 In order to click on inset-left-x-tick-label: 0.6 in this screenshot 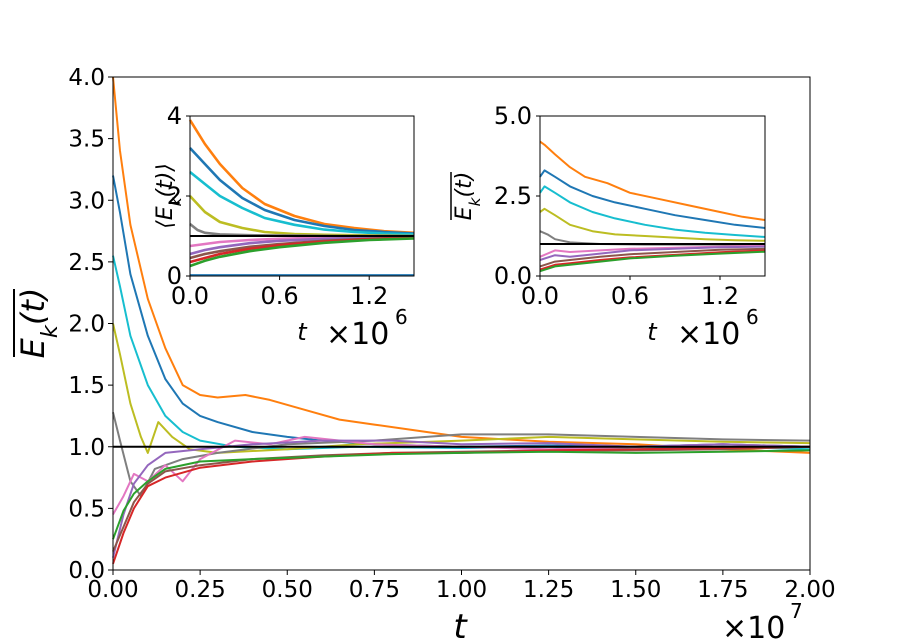, I will do `click(280, 296)`.